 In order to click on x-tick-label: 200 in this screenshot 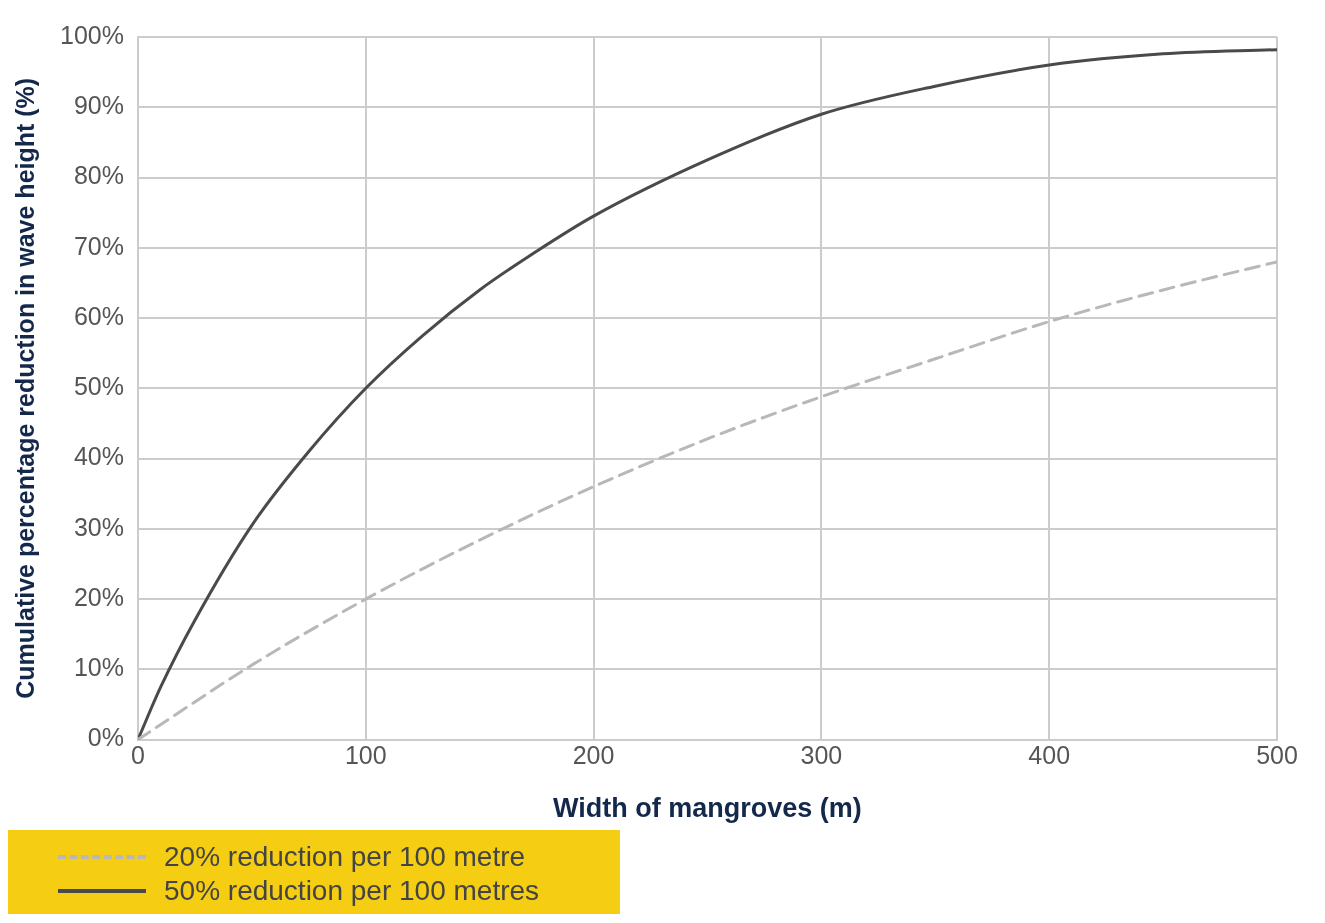, I will do `click(593, 755)`.